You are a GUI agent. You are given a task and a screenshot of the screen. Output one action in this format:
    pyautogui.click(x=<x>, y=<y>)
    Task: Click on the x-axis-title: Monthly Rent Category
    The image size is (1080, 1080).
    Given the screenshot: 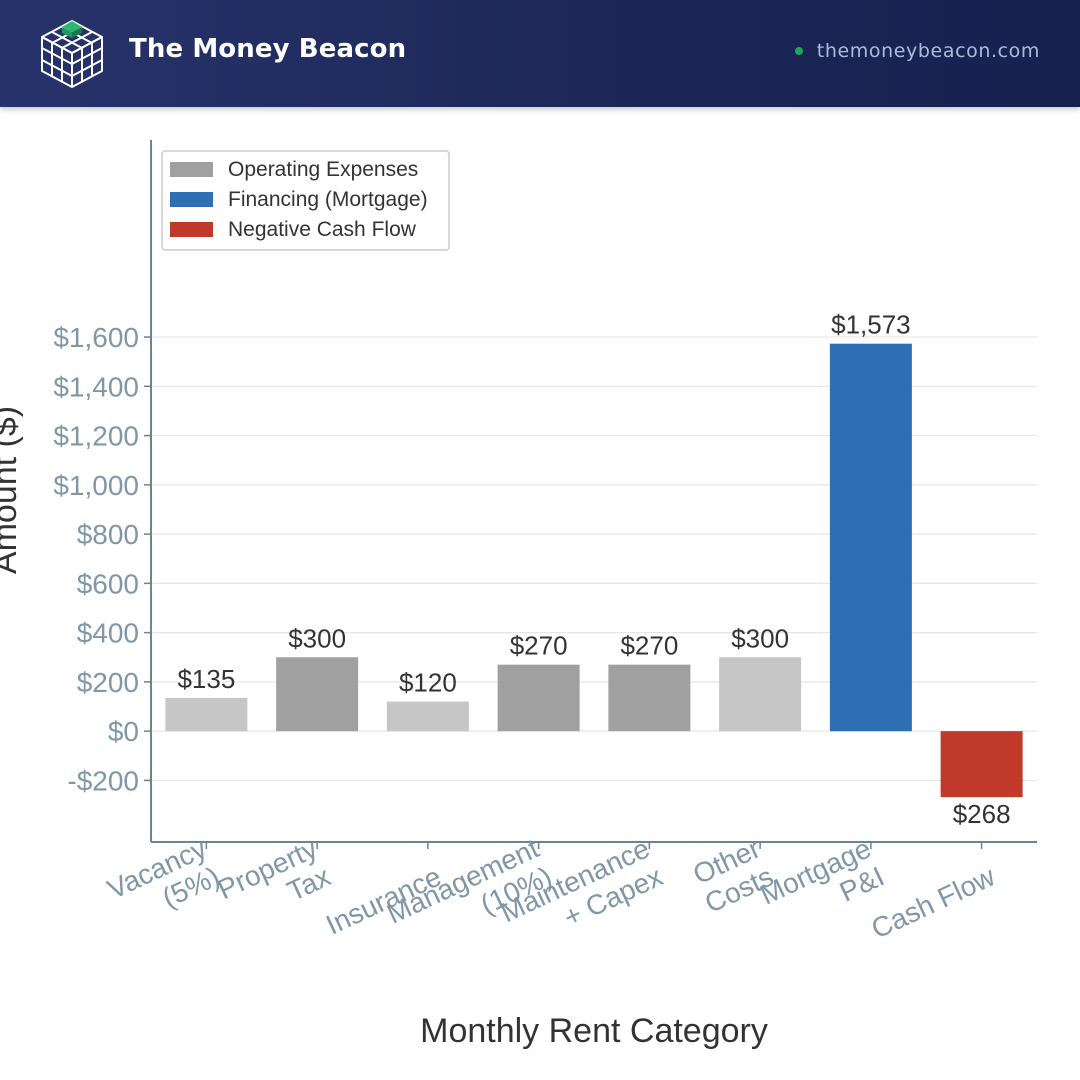 What is the action you would take?
    pyautogui.click(x=594, y=1031)
    